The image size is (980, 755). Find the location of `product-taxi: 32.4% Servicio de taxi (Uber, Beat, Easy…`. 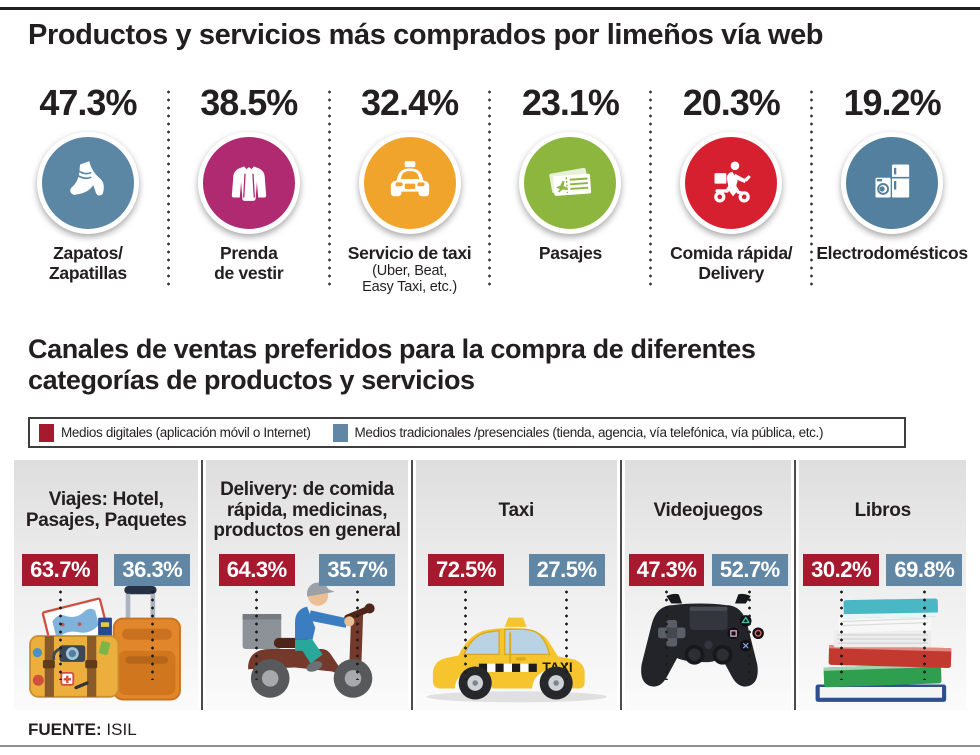

product-taxi: 32.4% Servicio de taxi (Uber, Beat, Easy… is located at coordinates (410, 189).